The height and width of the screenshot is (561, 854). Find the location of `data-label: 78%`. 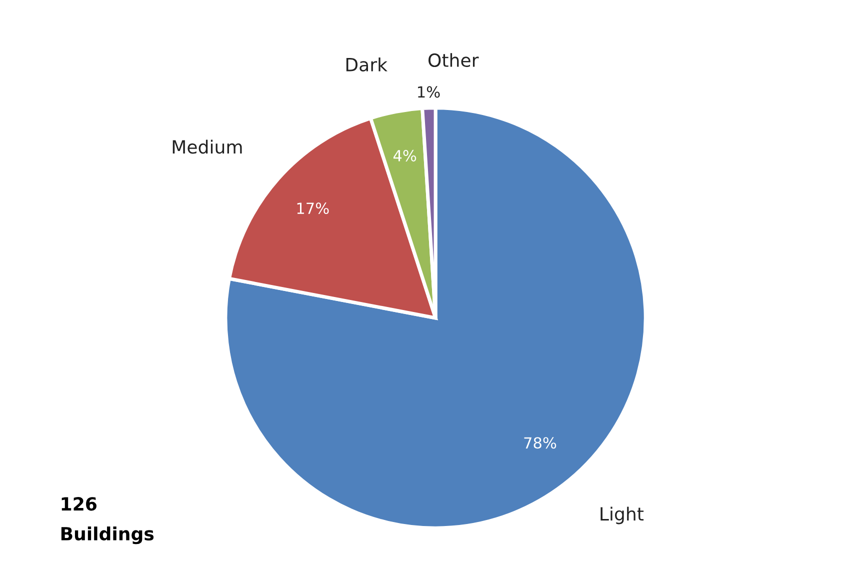

data-label: 78% is located at coordinates (540, 443).